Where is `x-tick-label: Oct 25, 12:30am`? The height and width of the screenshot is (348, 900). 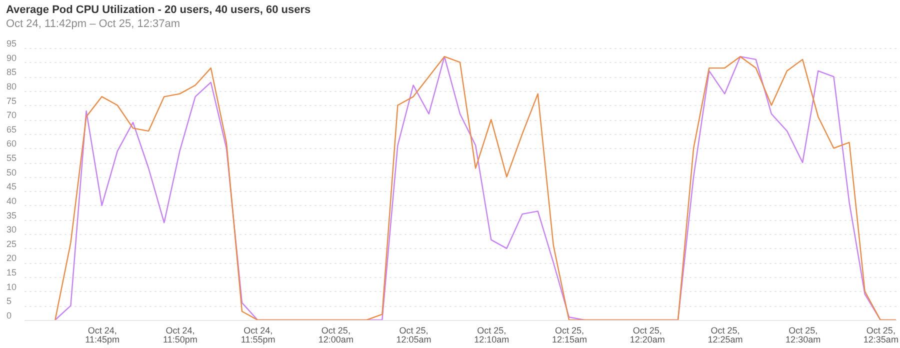
x-tick-label: Oct 25, 12:30am is located at coordinates (803, 335).